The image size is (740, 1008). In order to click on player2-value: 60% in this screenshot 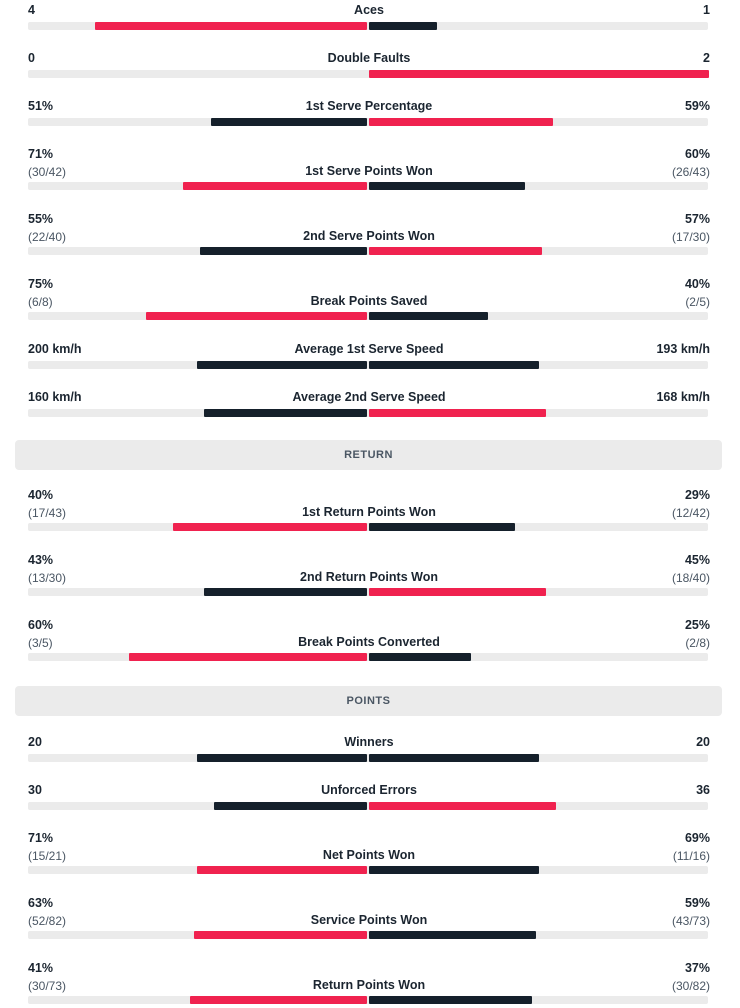, I will do `click(697, 154)`.